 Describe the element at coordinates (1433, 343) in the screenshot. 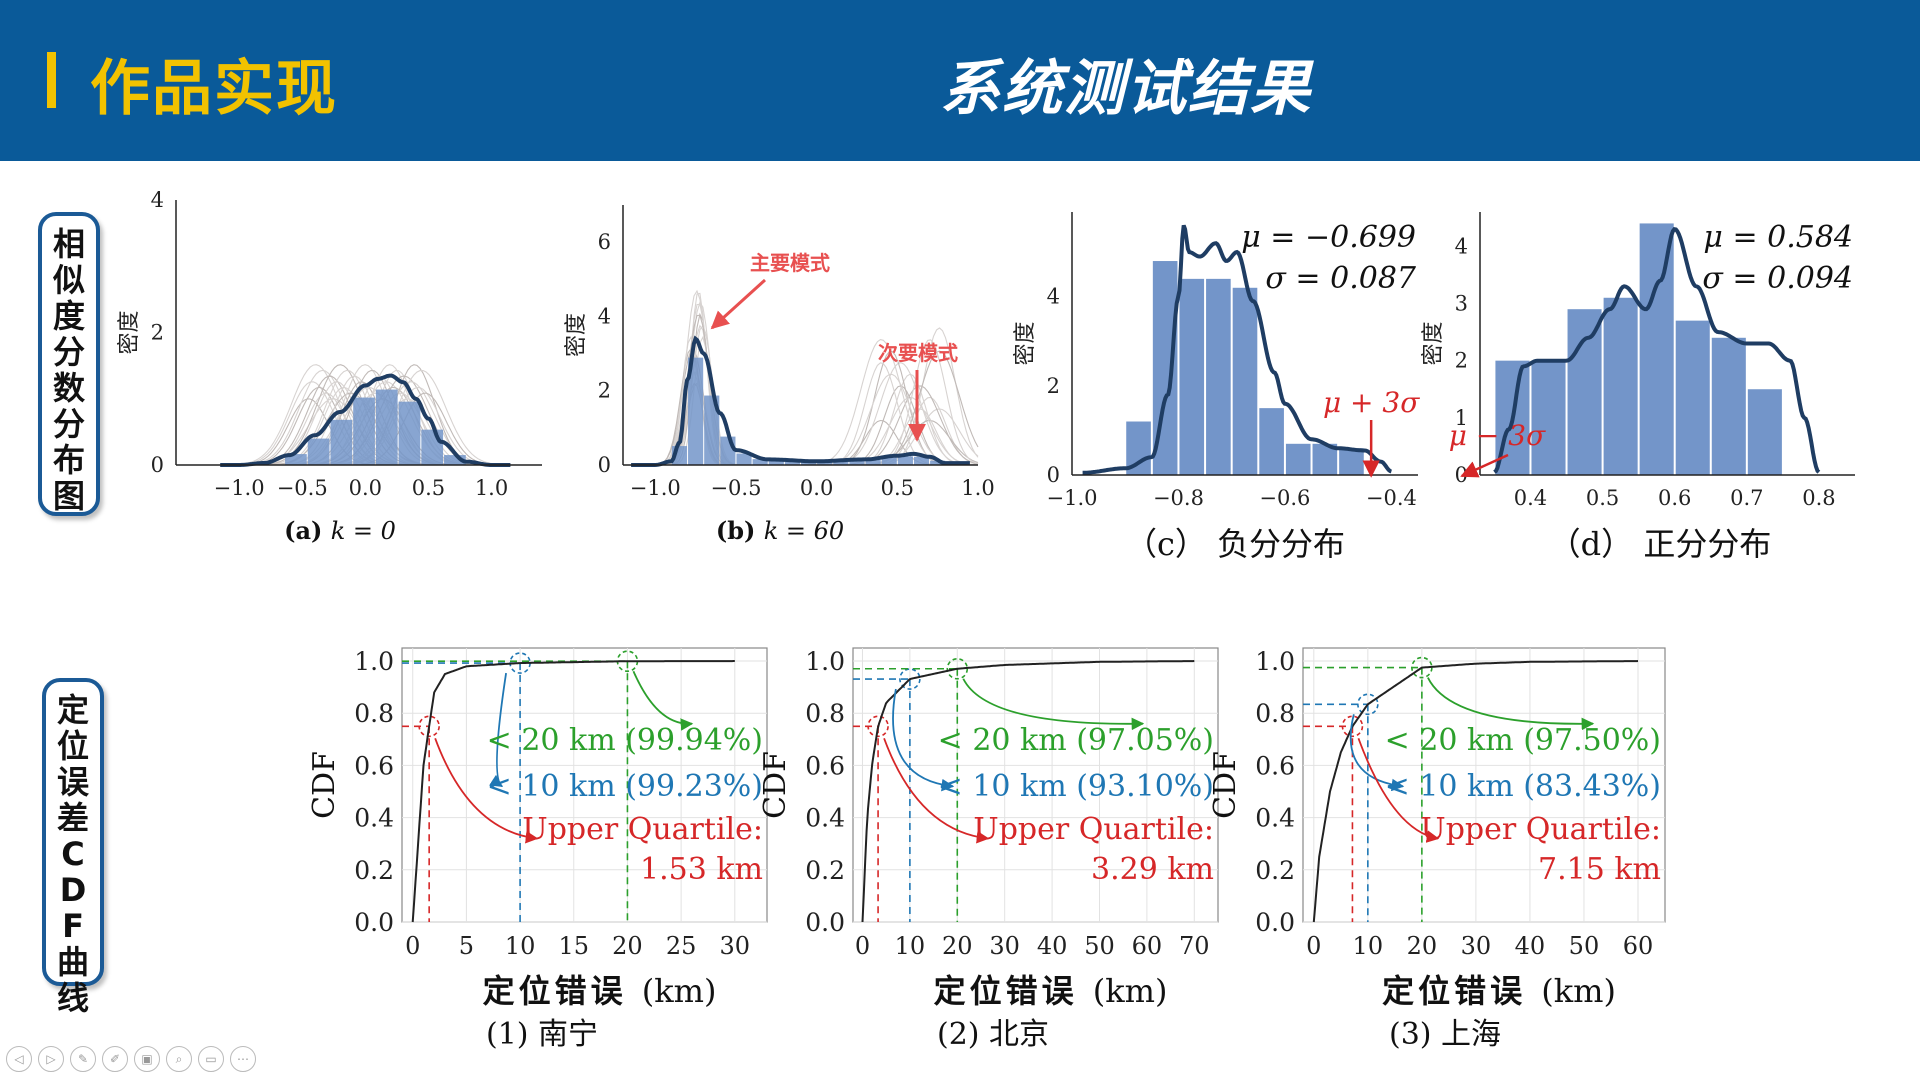

I see `y-axis-label: 密度` at that location.